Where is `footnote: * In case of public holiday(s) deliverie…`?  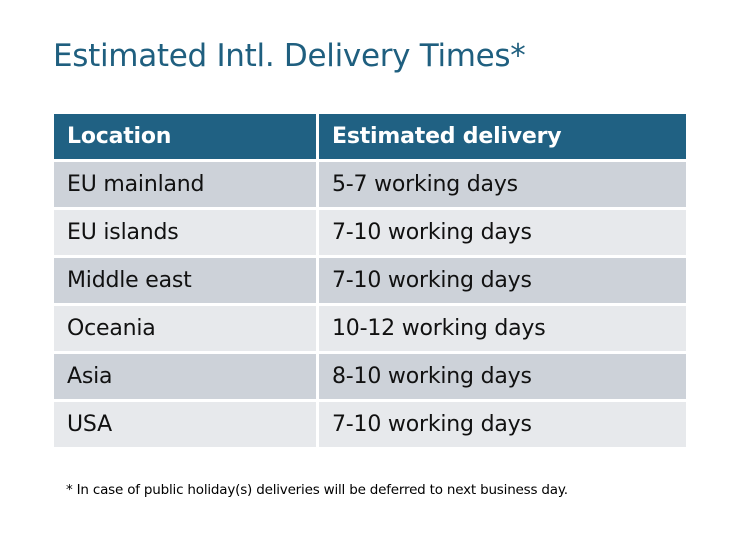
footnote: * In case of public holiday(s) deliverie… is located at coordinates (317, 490).